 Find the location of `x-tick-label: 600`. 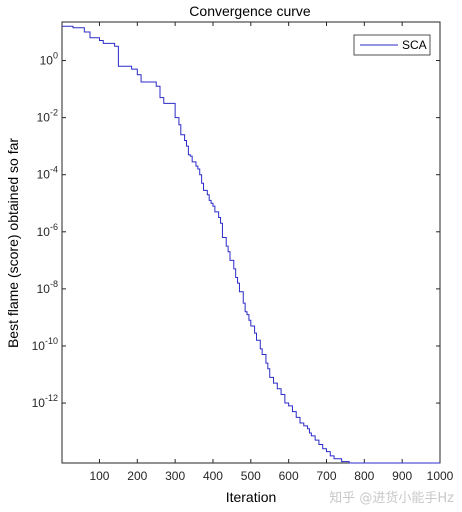

x-tick-label: 600 is located at coordinates (289, 476).